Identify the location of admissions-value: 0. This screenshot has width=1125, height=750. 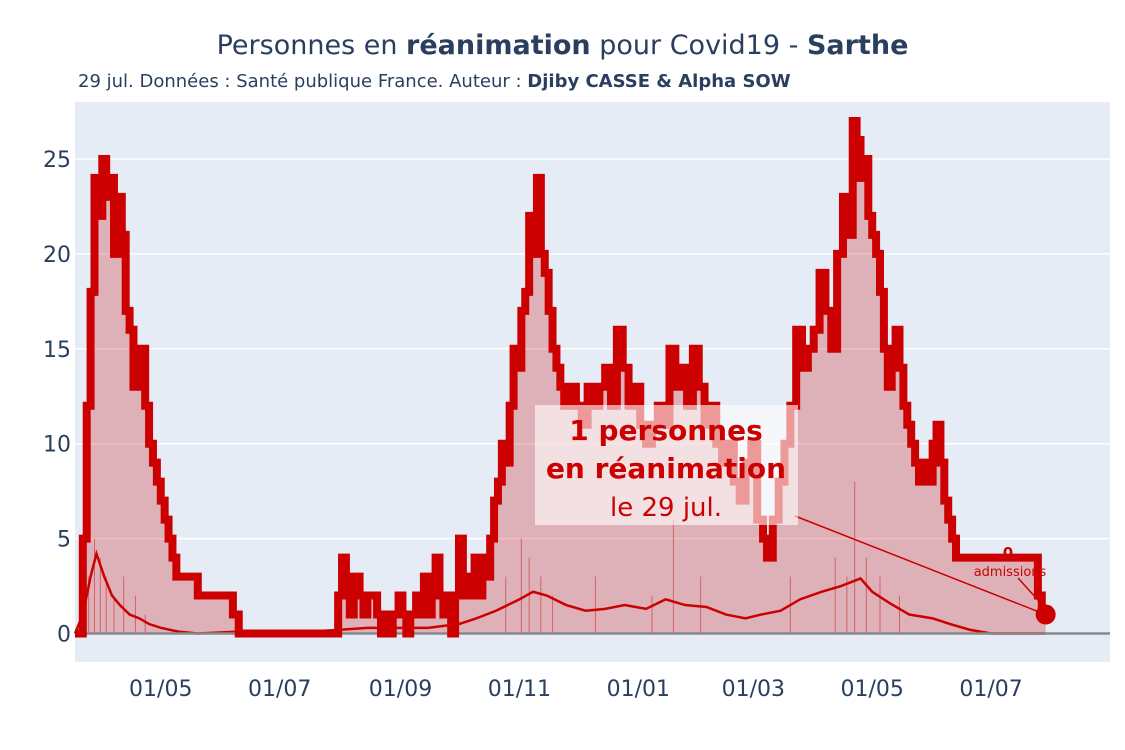
(1008, 553).